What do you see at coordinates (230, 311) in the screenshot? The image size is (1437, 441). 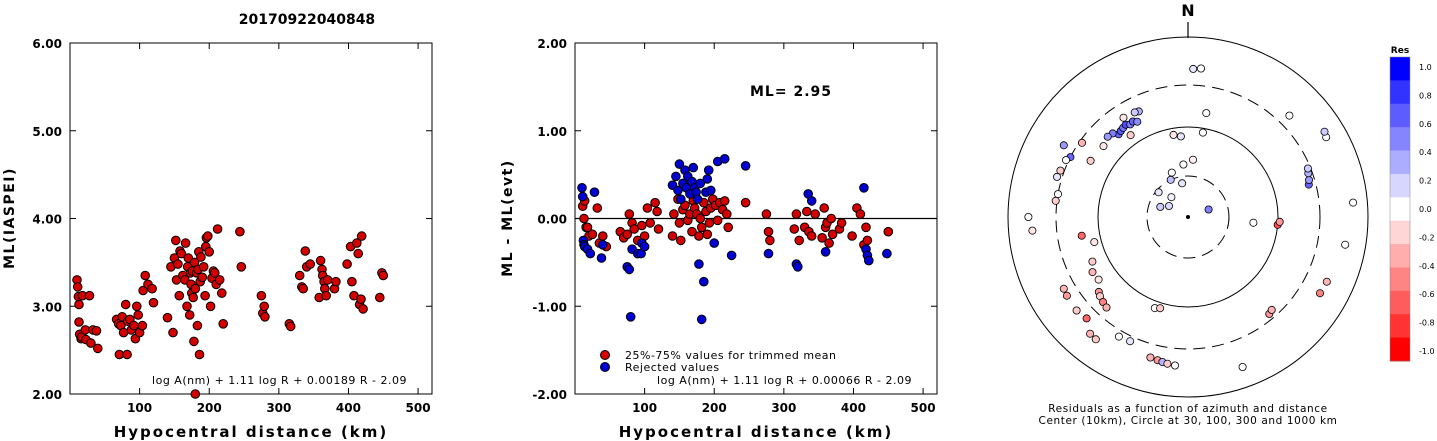 I see `data-points` at bounding box center [230, 311].